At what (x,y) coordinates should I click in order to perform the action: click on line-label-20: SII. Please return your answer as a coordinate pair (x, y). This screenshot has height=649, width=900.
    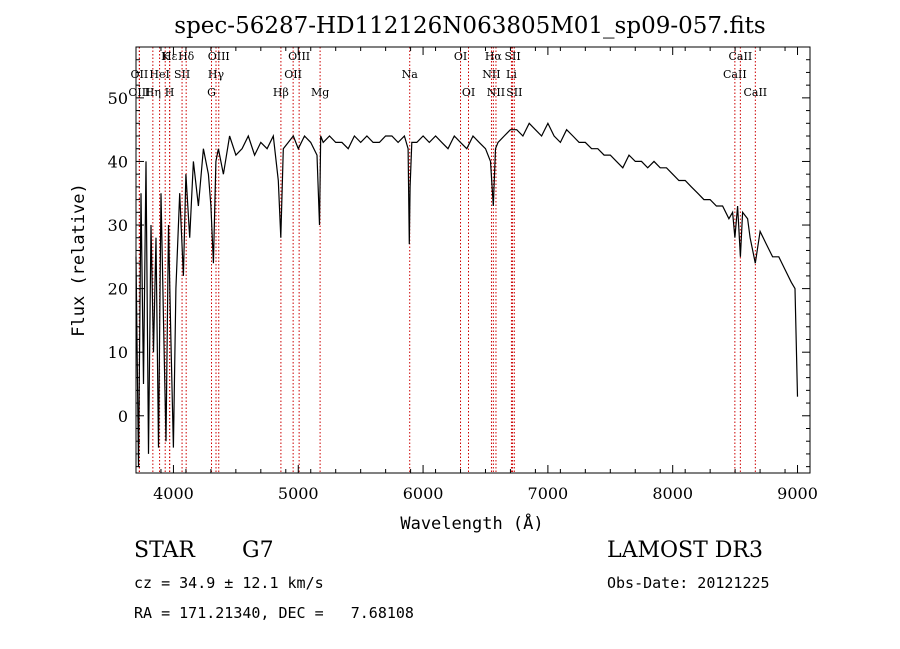
    Looking at the image, I should click on (512, 56).